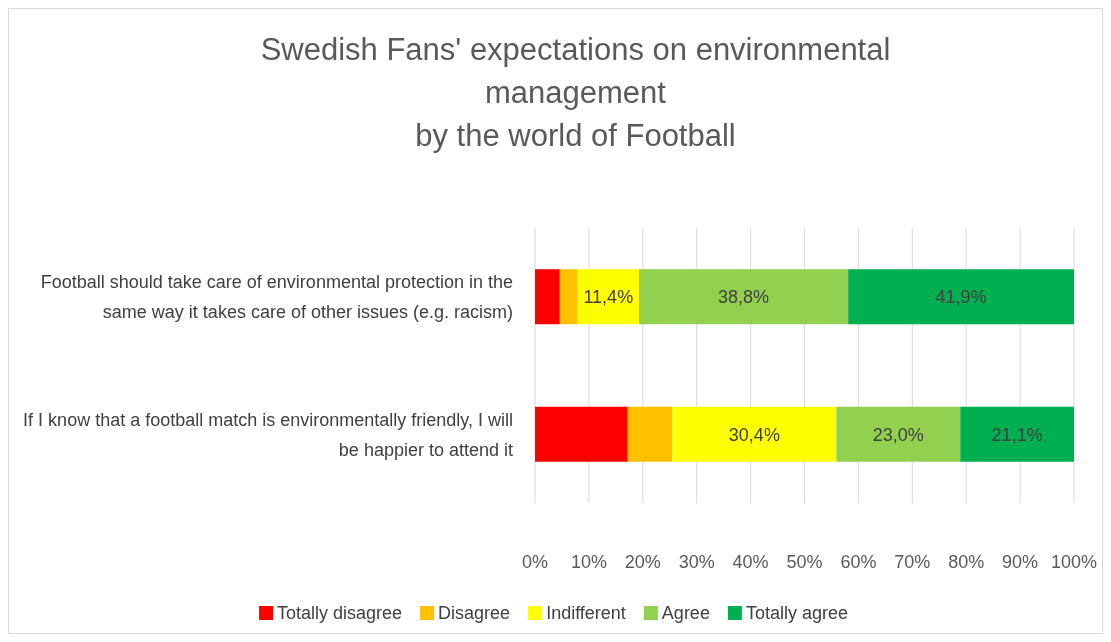 Image resolution: width=1111 pixels, height=642 pixels. I want to click on x-tick-label: 0%, so click(535, 562).